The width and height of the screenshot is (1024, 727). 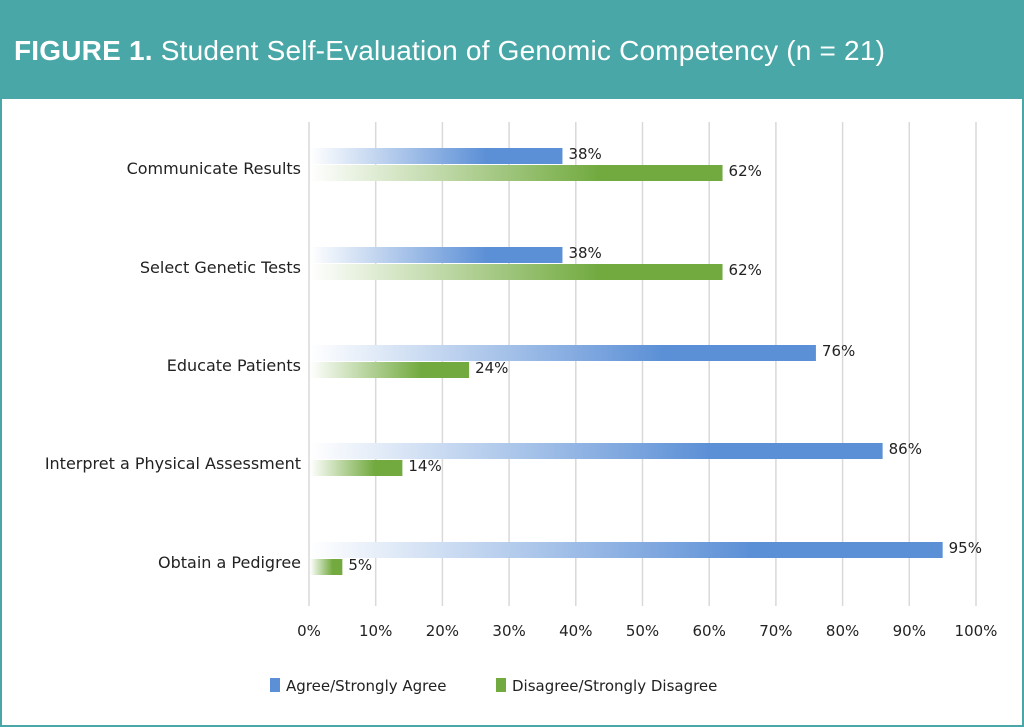 I want to click on data-label: 86%, so click(x=905, y=449).